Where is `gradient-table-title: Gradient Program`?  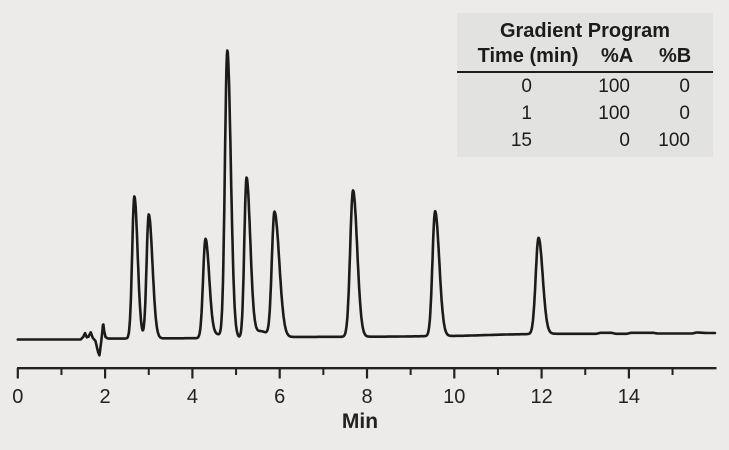 gradient-table-title: Gradient Program is located at coordinates (585, 31).